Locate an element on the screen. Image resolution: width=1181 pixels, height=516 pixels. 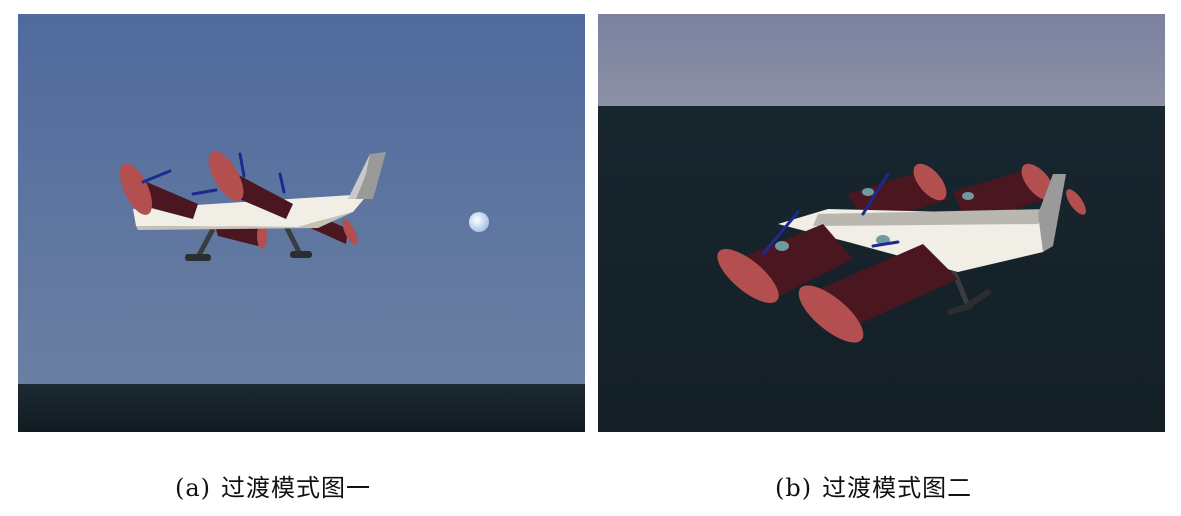
sky is located at coordinates (881, 60).